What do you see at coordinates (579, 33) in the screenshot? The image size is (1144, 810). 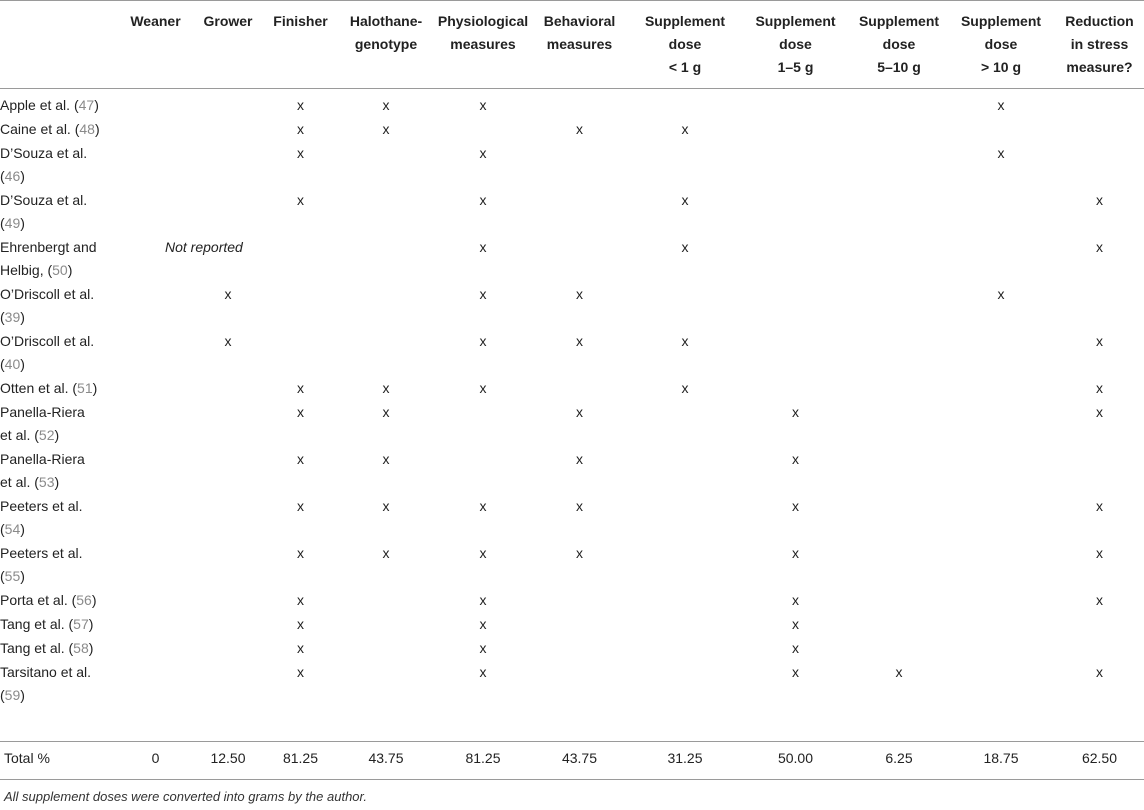 I see `header-behav: Behavioral measures` at bounding box center [579, 33].